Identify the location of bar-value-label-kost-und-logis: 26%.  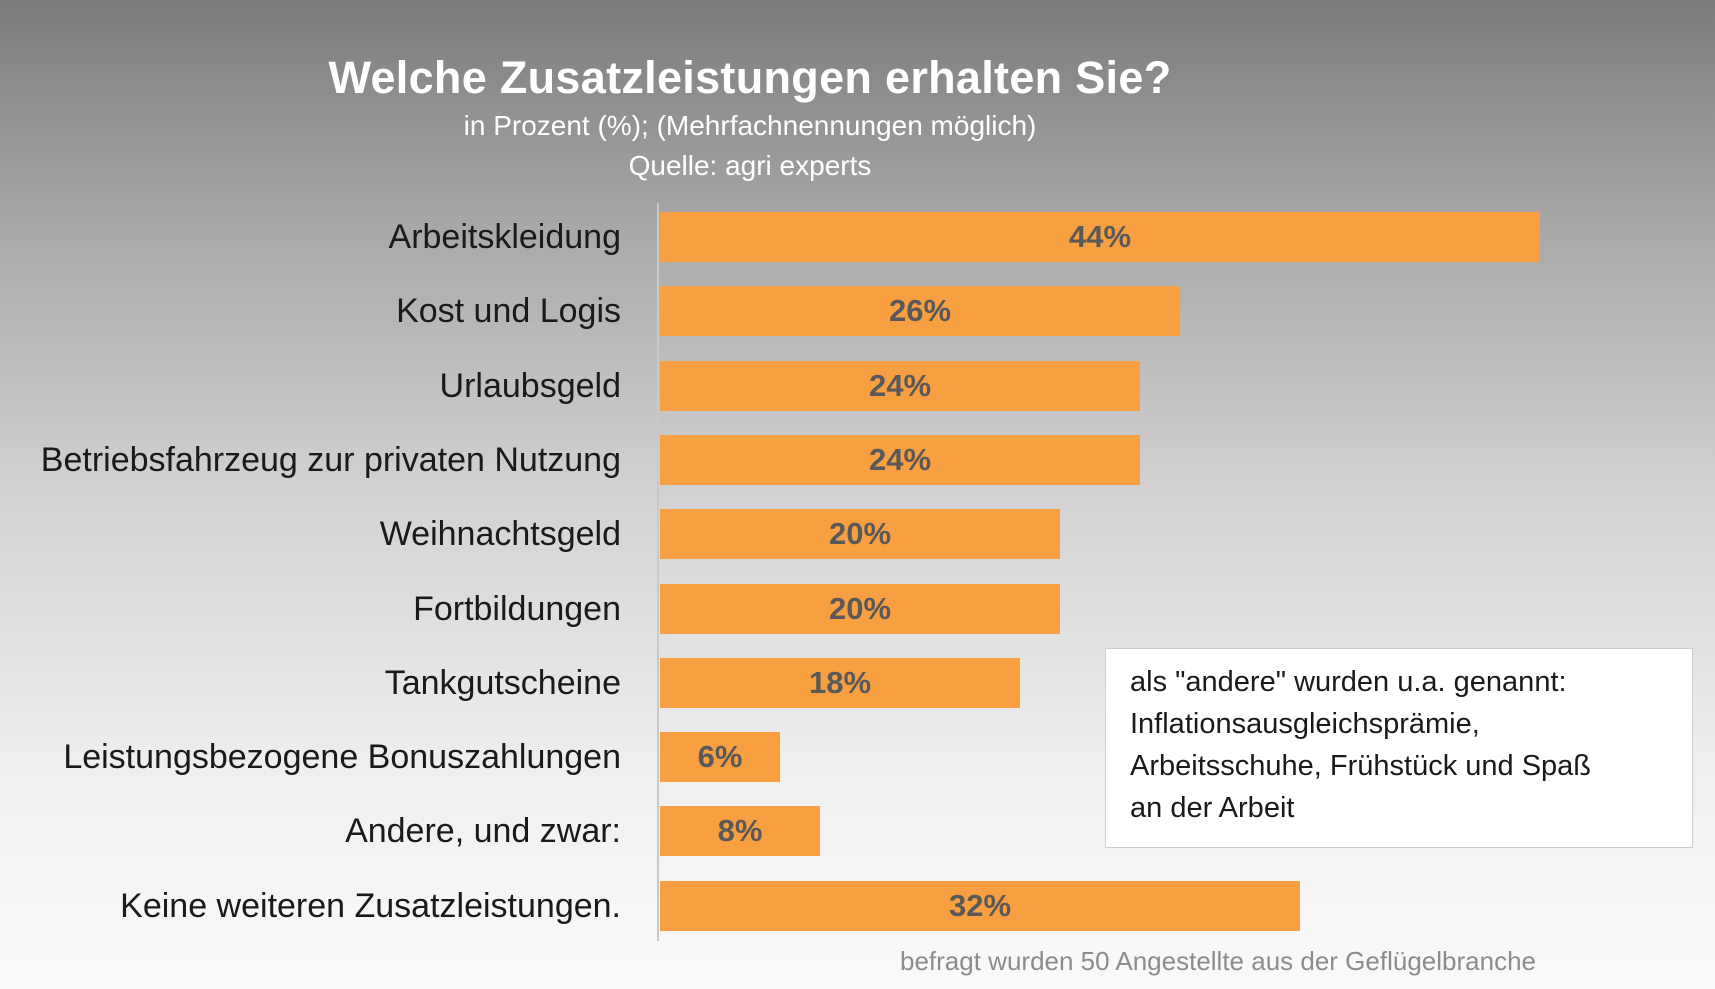
(920, 310).